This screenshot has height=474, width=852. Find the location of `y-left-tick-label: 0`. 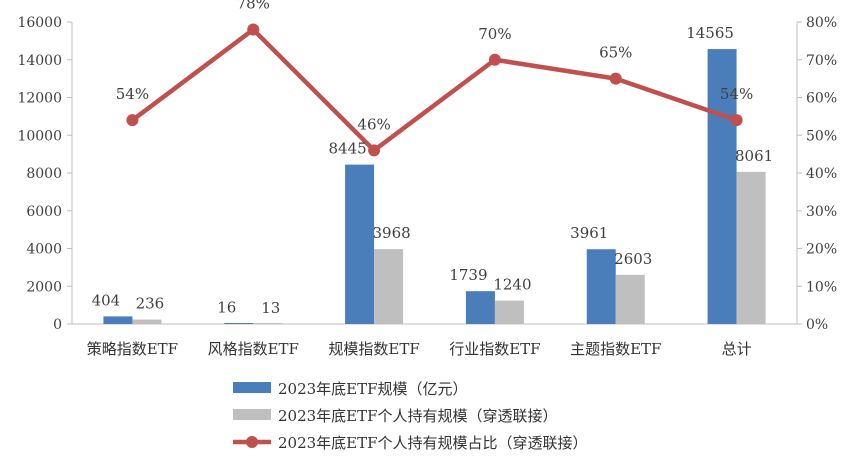

y-left-tick-label: 0 is located at coordinates (57, 325).